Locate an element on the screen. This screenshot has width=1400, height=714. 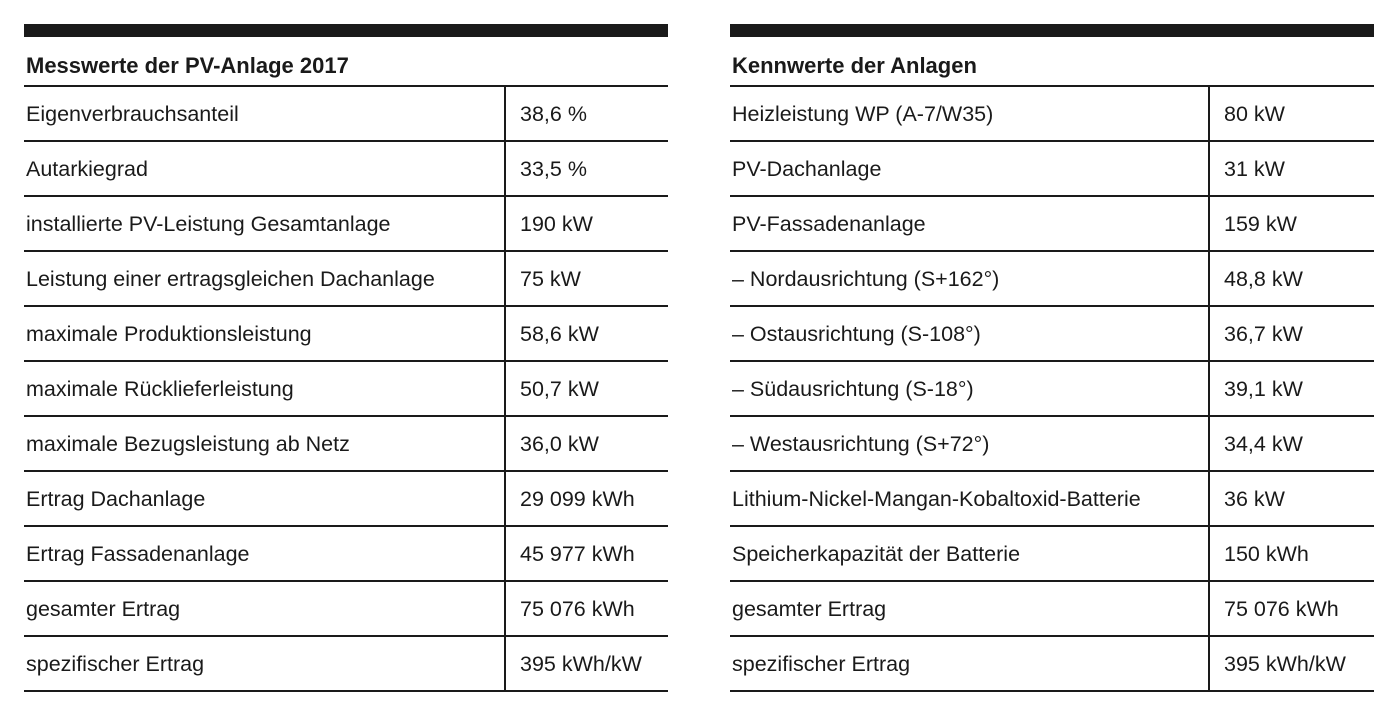
row-label: Ertrag Fassadenanlage is located at coordinates (138, 554).